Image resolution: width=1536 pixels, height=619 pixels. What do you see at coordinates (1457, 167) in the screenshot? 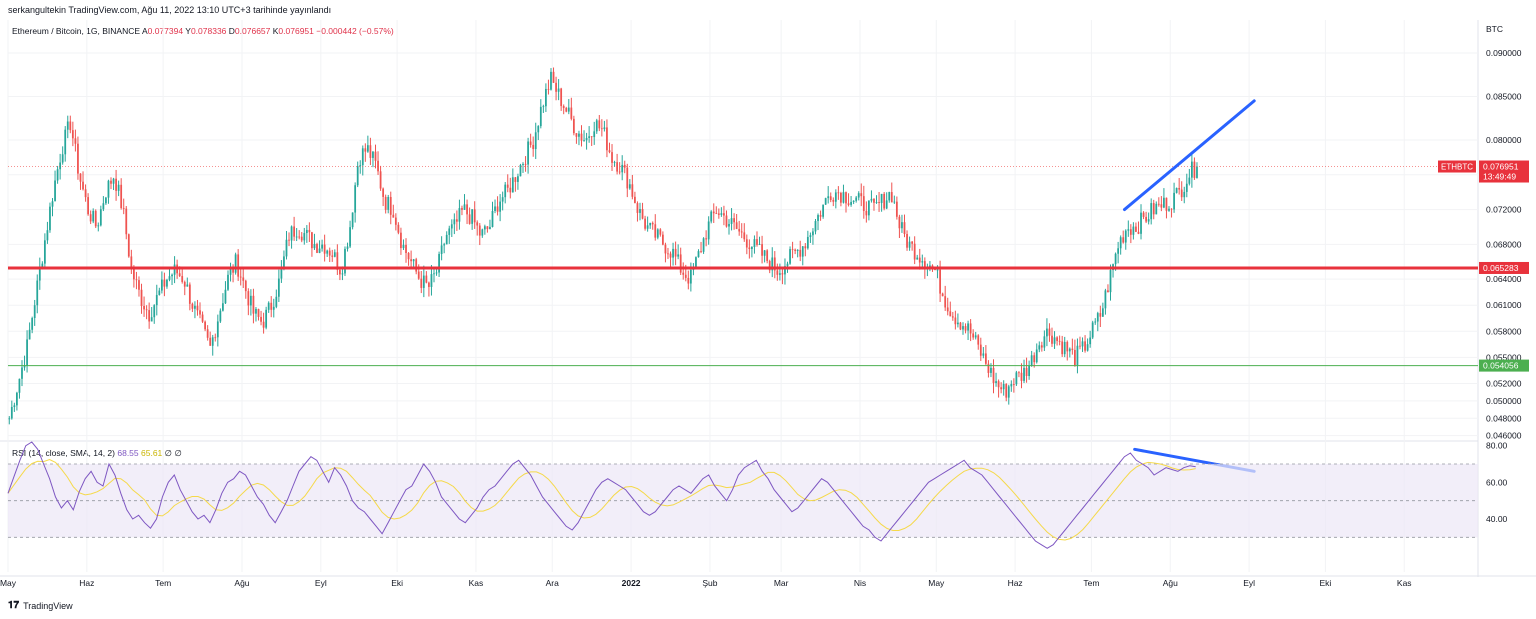
I see `symbol-label: ETHBTC` at bounding box center [1457, 167].